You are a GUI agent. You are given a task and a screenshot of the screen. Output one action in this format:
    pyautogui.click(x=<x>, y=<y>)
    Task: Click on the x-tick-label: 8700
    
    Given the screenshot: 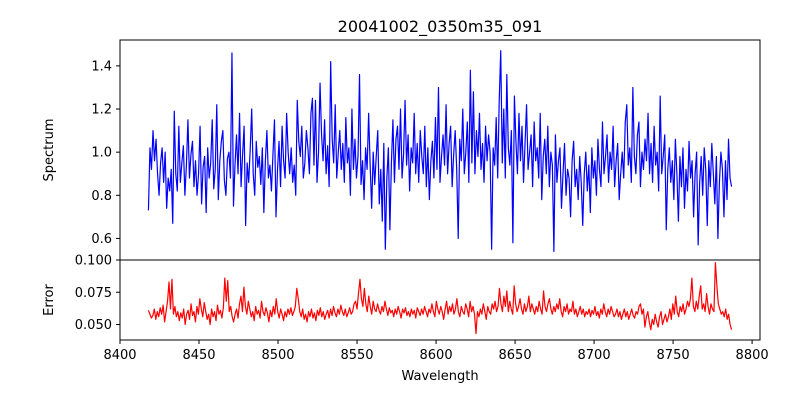 What is the action you would take?
    pyautogui.click(x=594, y=355)
    